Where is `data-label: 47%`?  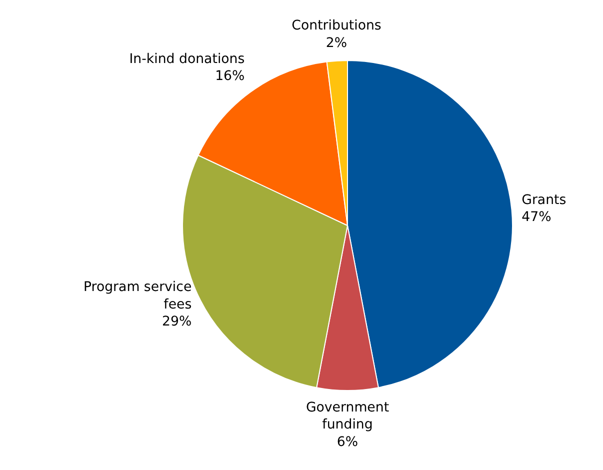
data-label: 47% is located at coordinates (537, 218).